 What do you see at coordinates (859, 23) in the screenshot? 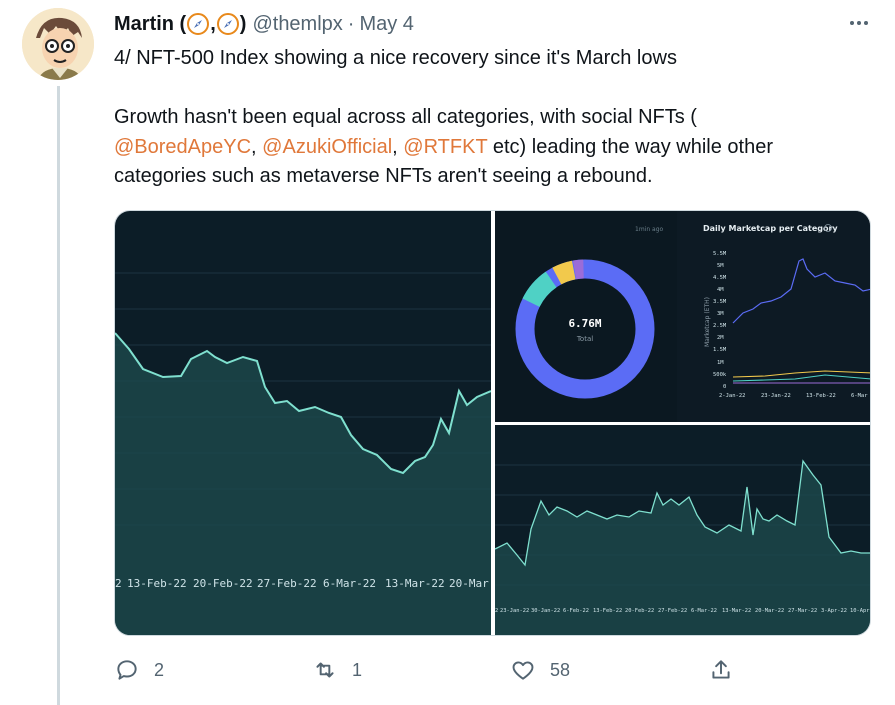
I see `more-options-icon` at bounding box center [859, 23].